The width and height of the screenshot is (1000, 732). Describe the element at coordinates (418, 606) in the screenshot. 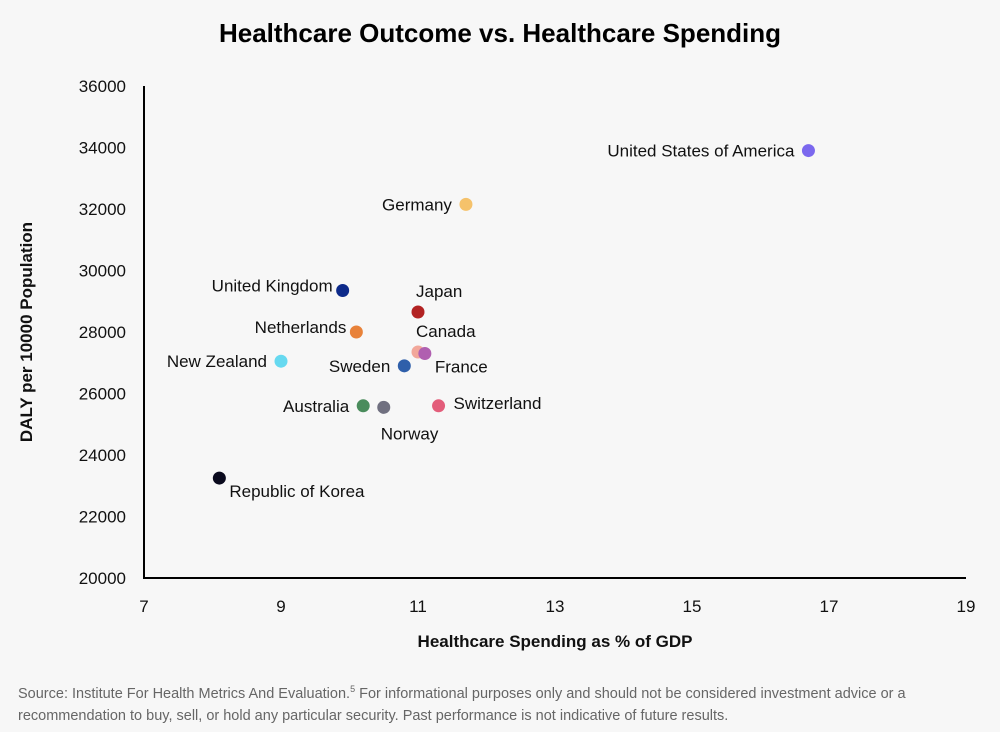

I see `x-tick-label: 11` at that location.